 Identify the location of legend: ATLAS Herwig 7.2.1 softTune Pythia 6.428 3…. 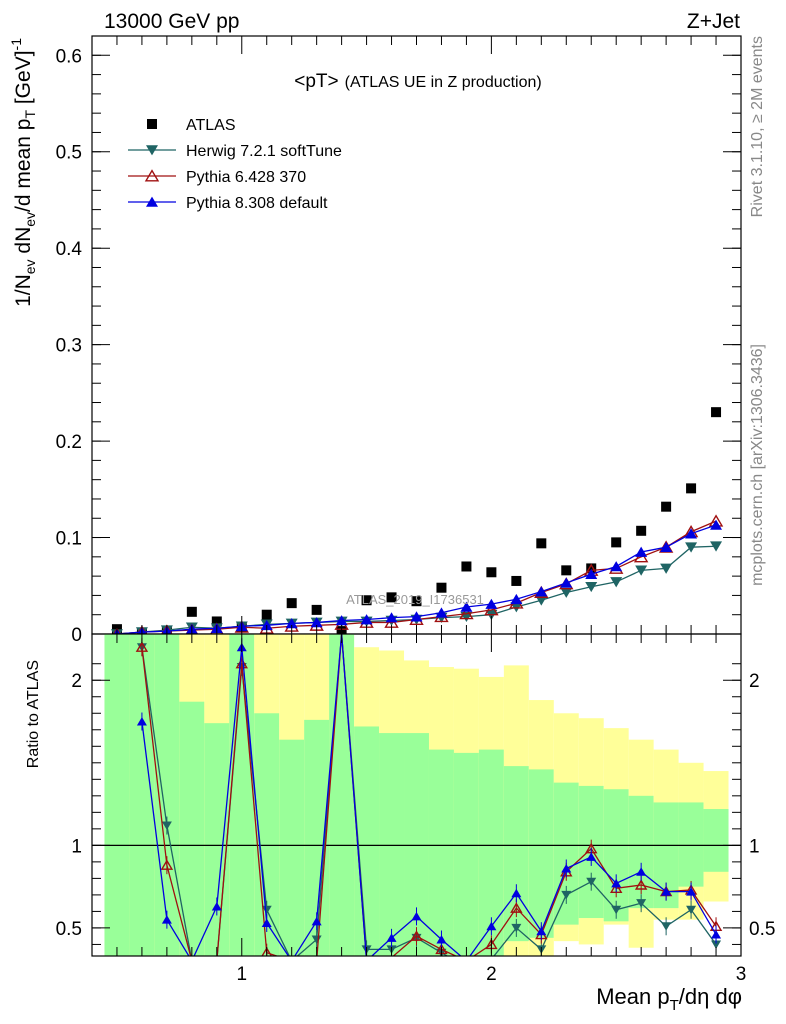
(235, 164).